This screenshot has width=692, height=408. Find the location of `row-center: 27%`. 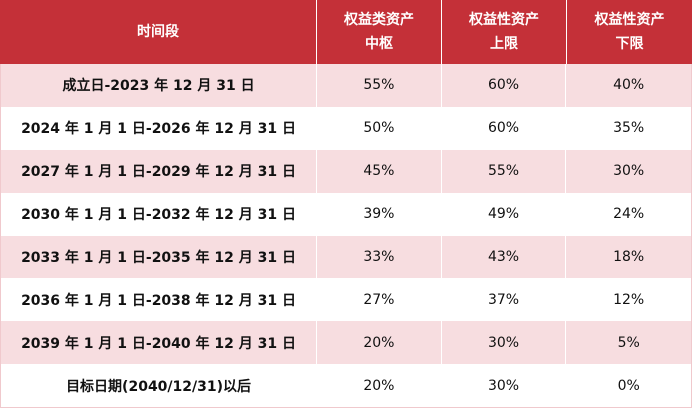

row-center: 27% is located at coordinates (379, 300).